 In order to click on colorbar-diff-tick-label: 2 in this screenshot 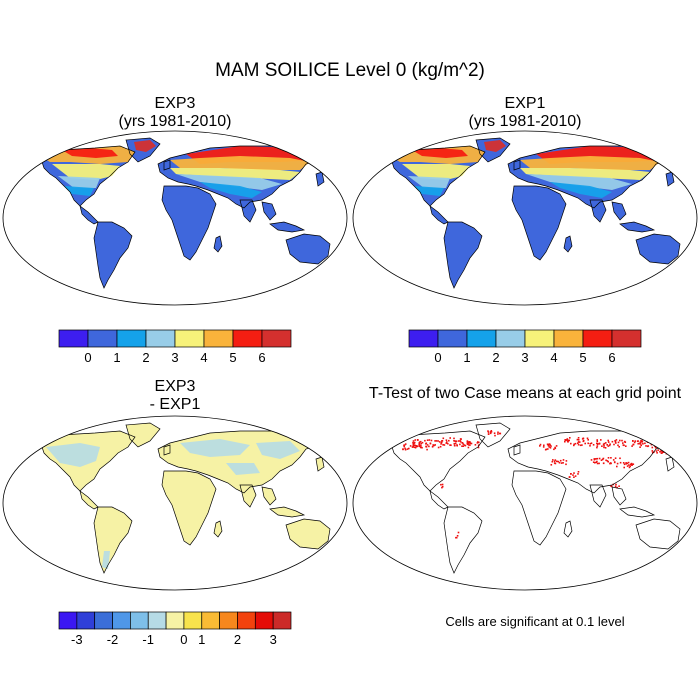, I will do `click(237, 639)`.